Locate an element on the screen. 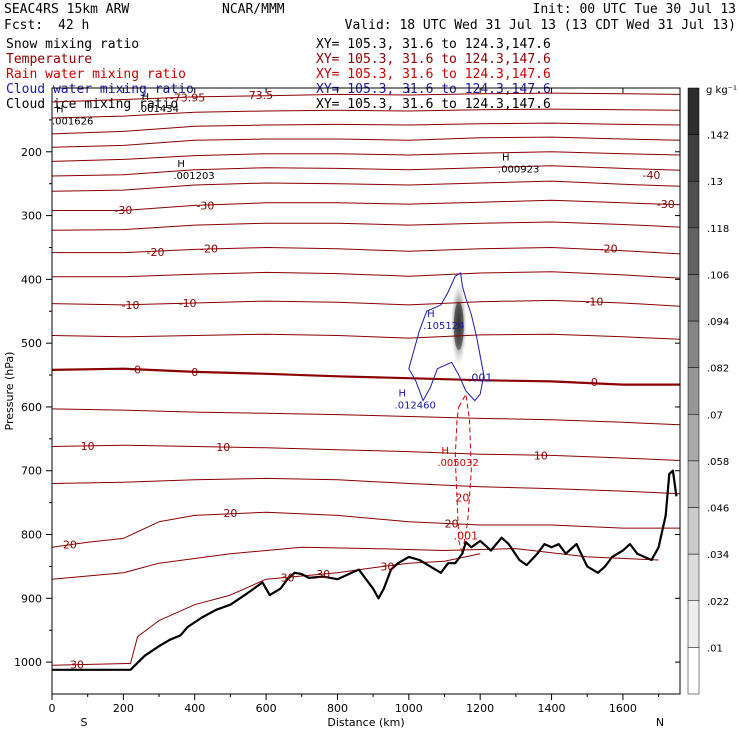 The image size is (740, 740). max-value: .001626 is located at coordinates (72, 122).